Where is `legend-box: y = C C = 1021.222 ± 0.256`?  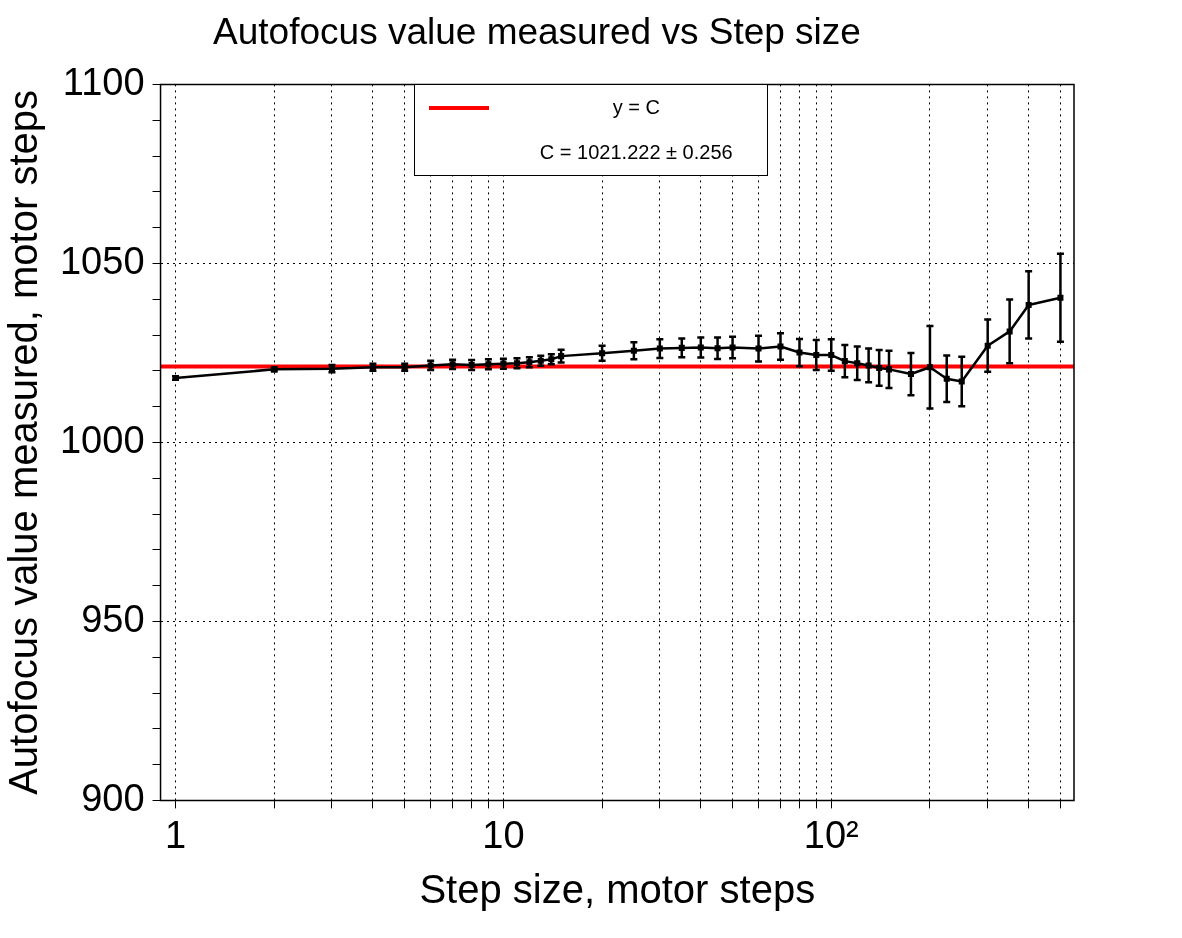 legend-box: y = C C = 1021.222 ± 0.256 is located at coordinates (591, 130).